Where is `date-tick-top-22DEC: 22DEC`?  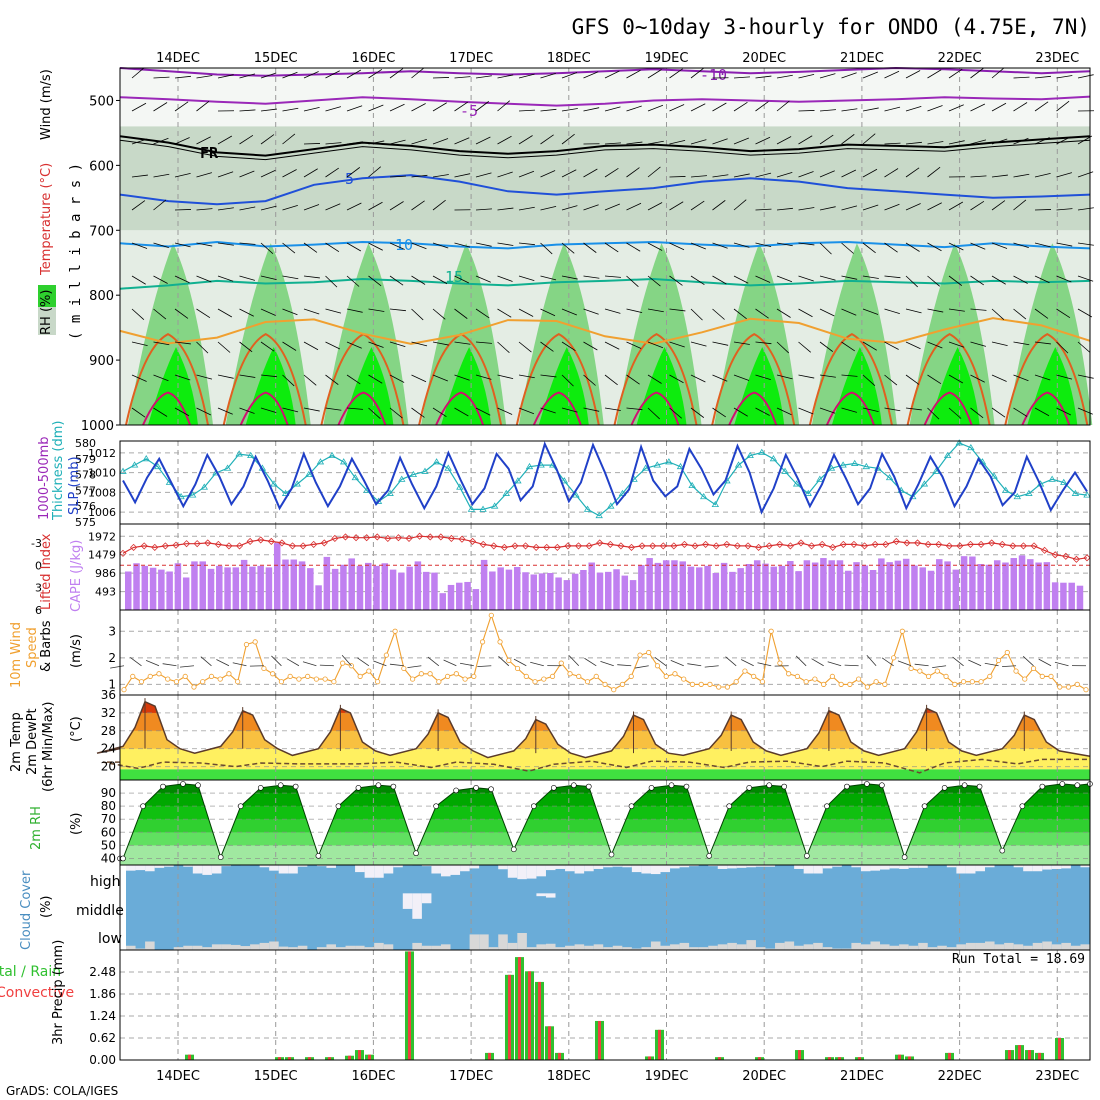
date-tick-top-22DEC: 22DEC is located at coordinates (960, 58).